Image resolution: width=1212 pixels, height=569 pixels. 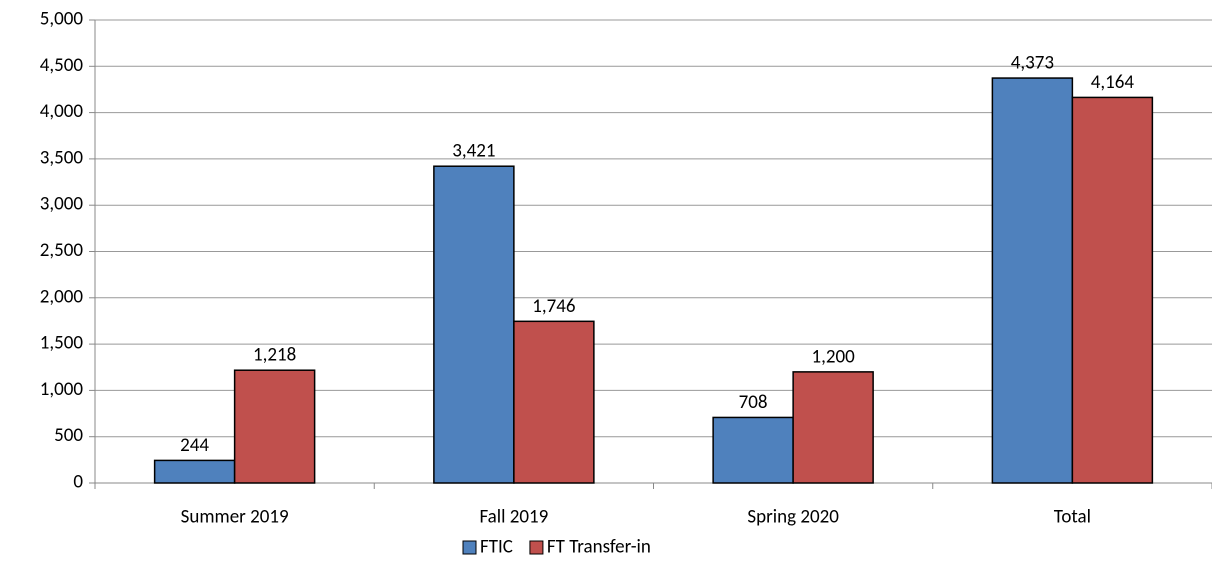 I want to click on x-tick-label: Spring 2020, so click(x=793, y=517).